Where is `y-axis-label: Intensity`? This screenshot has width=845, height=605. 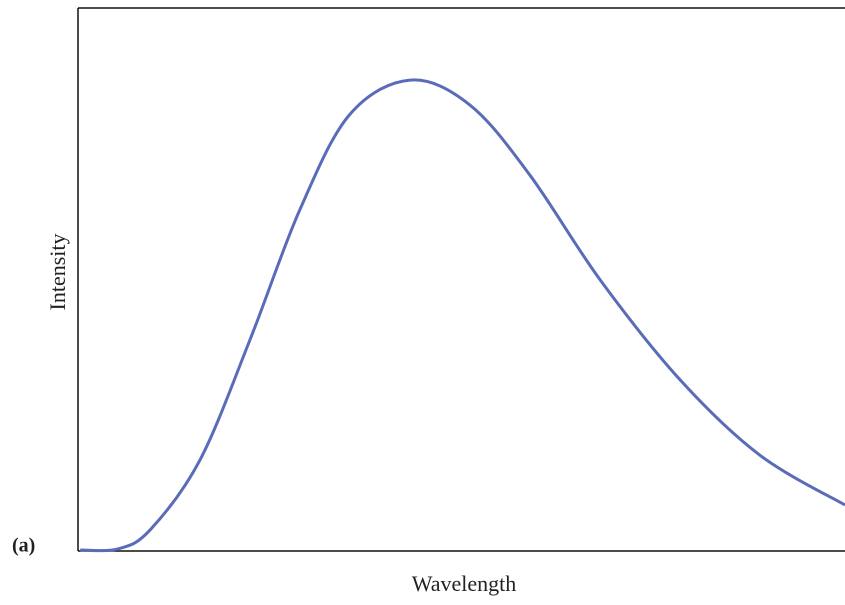
y-axis-label: Intensity is located at coordinates (57, 272).